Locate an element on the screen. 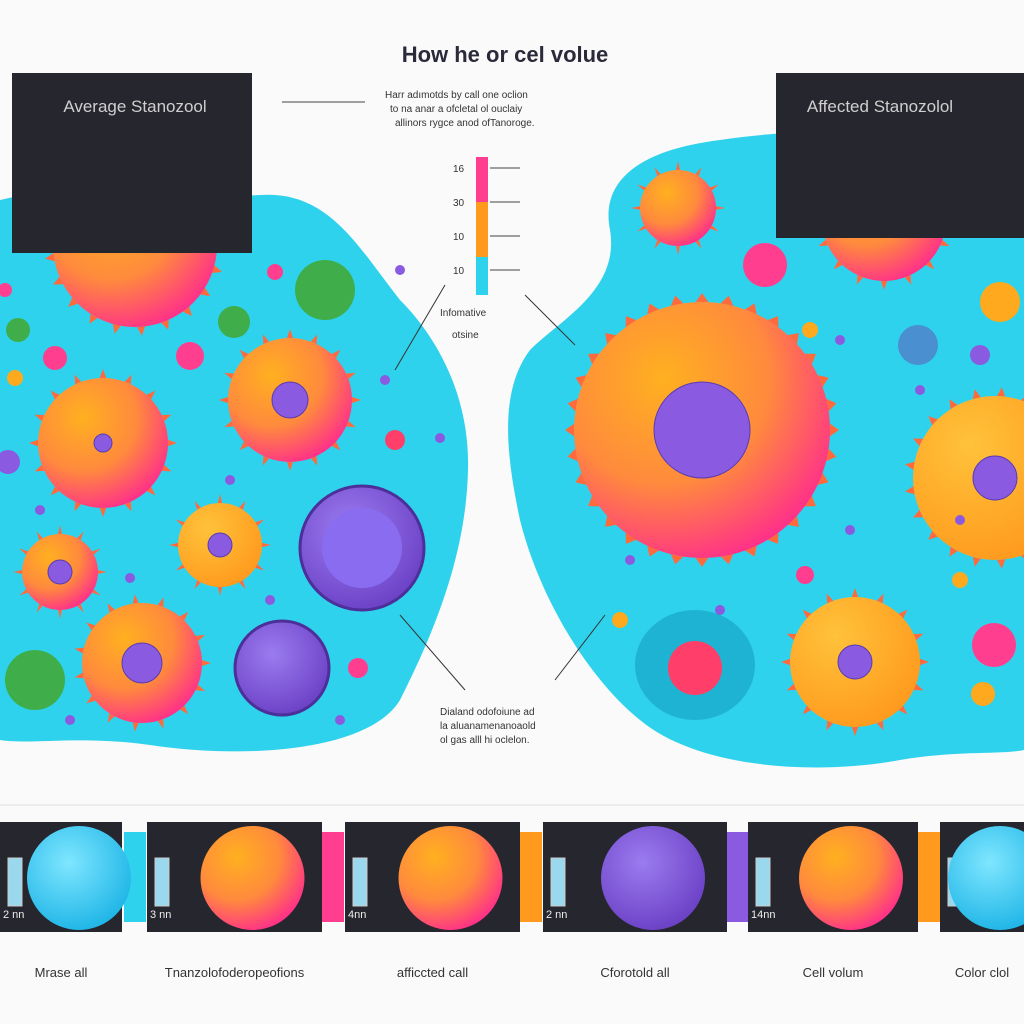 The height and width of the screenshot is (1024, 1024). size-label: 2 nn is located at coordinates (556, 915).